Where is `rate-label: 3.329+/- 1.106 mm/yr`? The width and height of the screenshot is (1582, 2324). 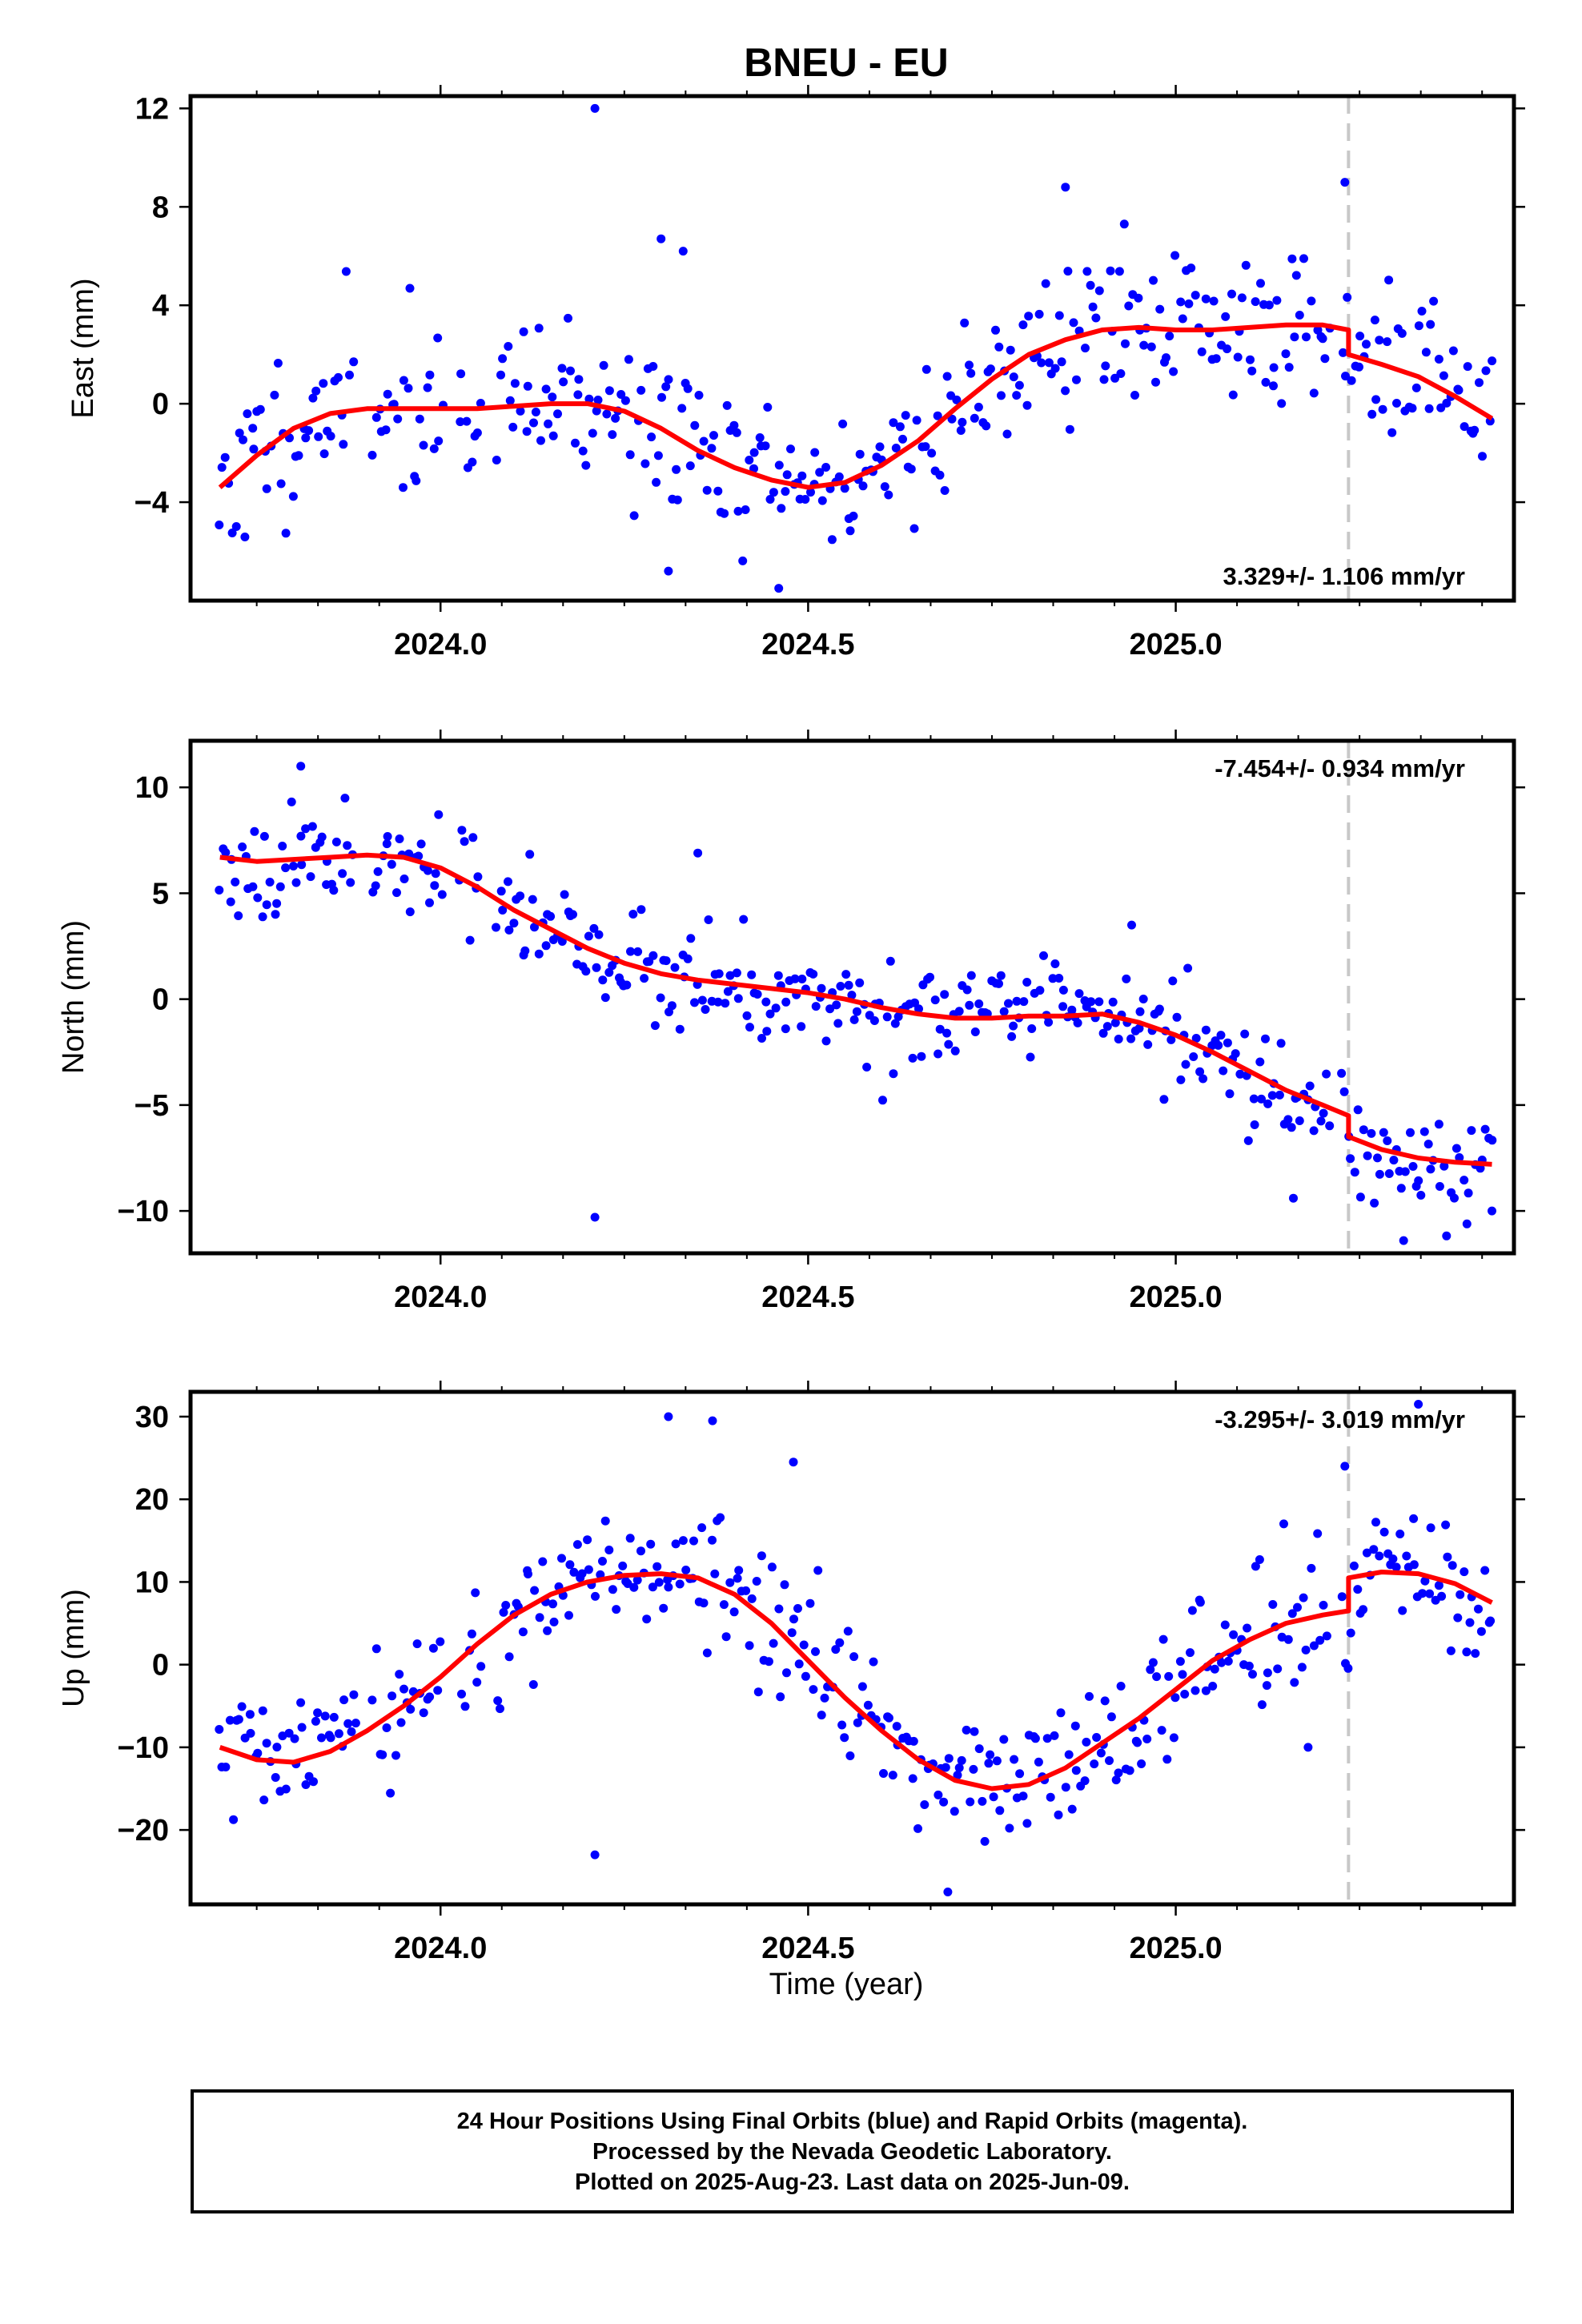
rate-label: 3.329+/- 1.106 mm/yr is located at coordinates (1344, 576).